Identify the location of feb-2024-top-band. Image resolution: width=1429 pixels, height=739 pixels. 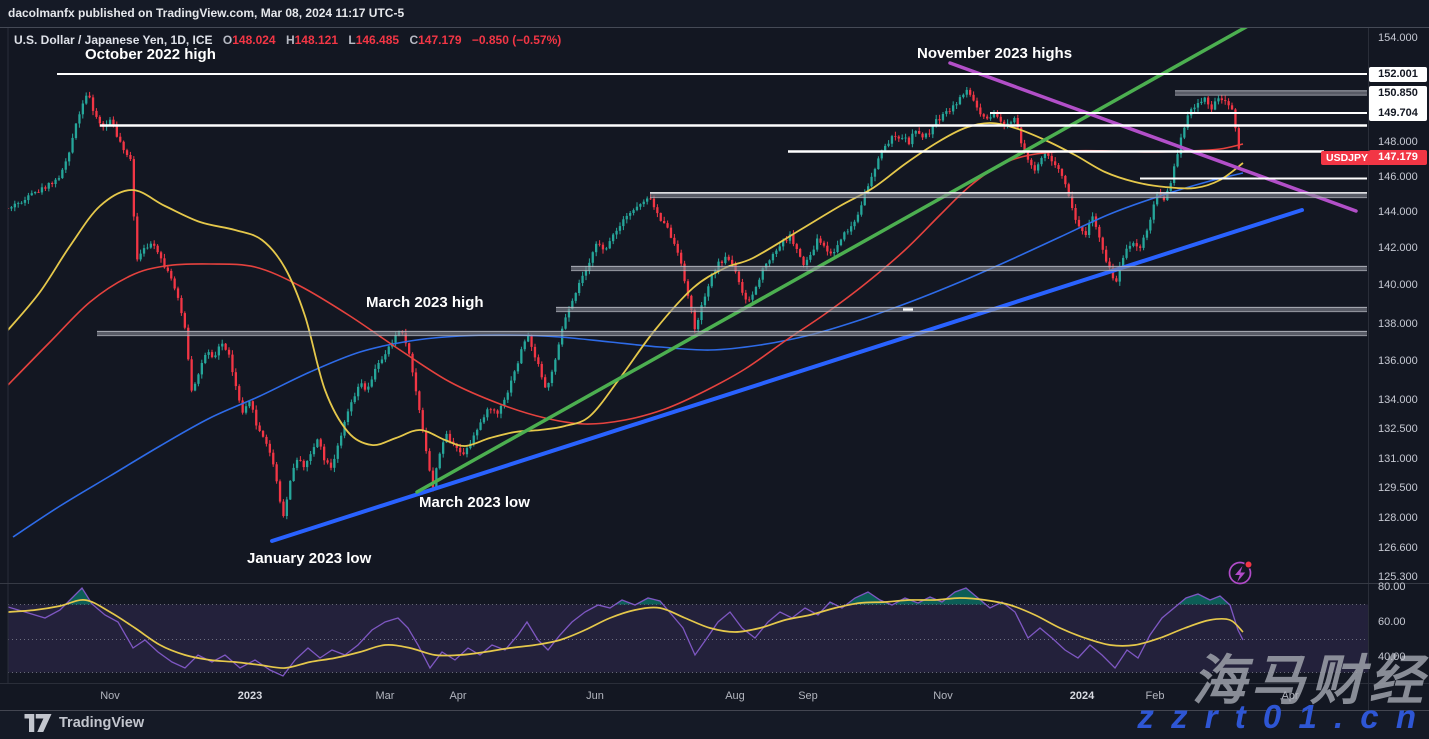
(1271, 93).